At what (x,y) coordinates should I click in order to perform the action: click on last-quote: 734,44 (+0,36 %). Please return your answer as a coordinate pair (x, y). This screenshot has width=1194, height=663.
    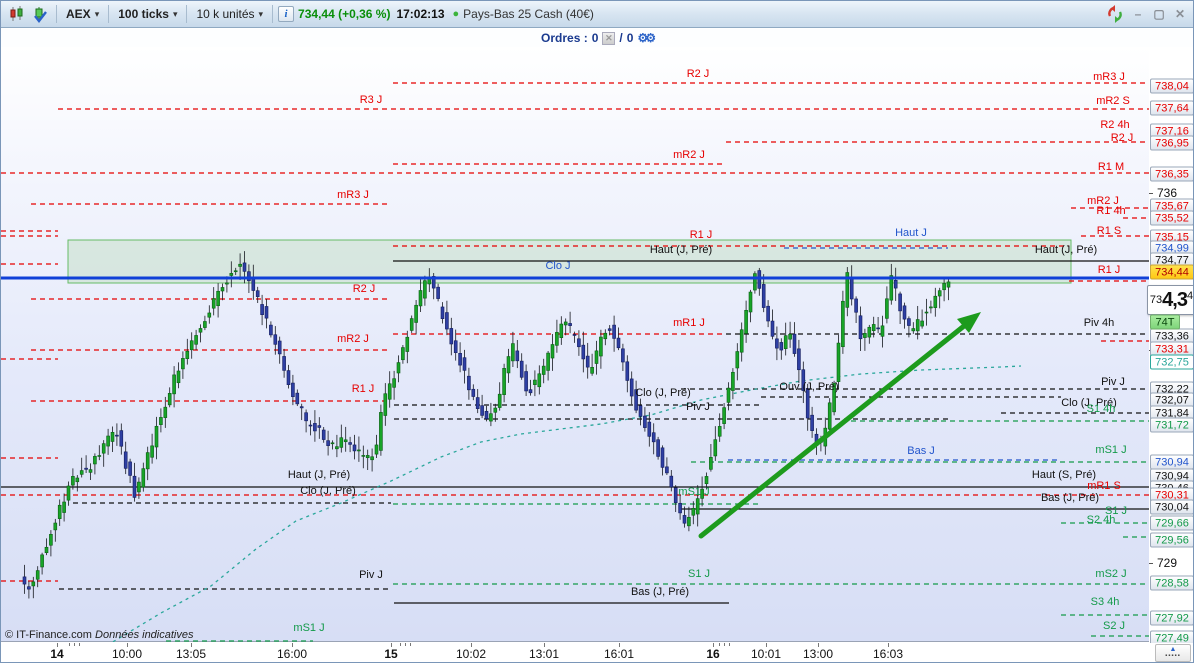
    Looking at the image, I should click on (344, 14).